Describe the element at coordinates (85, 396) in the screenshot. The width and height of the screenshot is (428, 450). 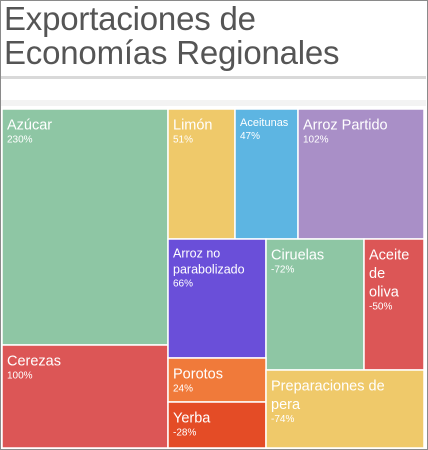
I see `tile-rect-cerezas` at that location.